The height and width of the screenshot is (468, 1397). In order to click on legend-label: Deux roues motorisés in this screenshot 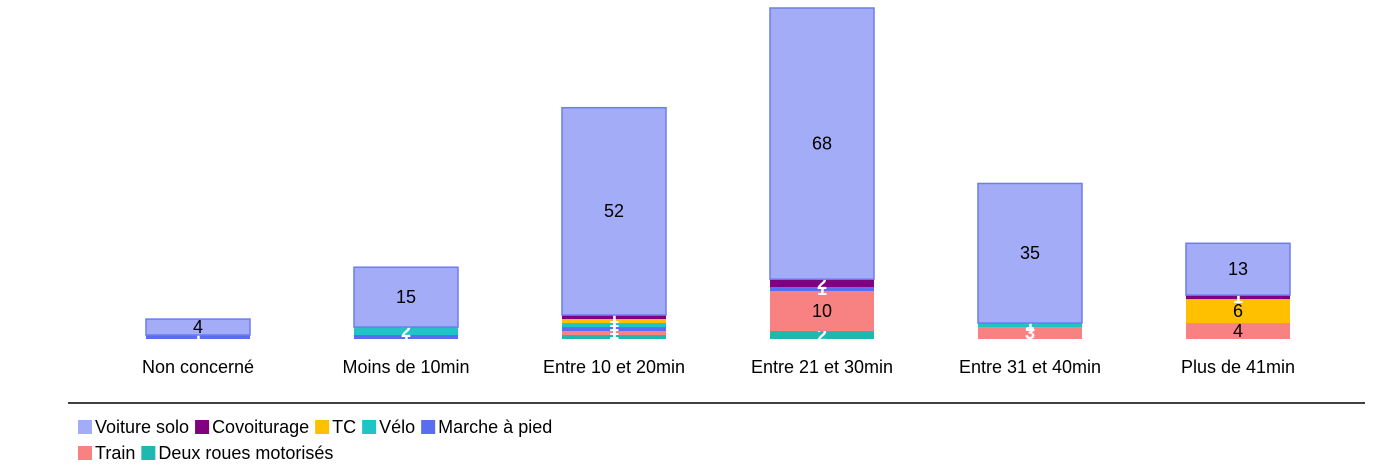, I will do `click(245, 453)`.